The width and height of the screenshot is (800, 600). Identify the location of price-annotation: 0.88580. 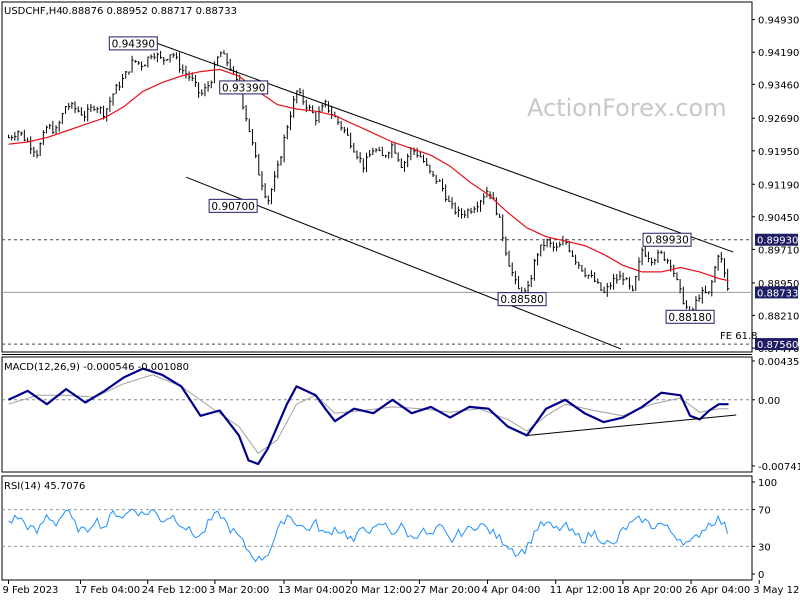
(521, 300).